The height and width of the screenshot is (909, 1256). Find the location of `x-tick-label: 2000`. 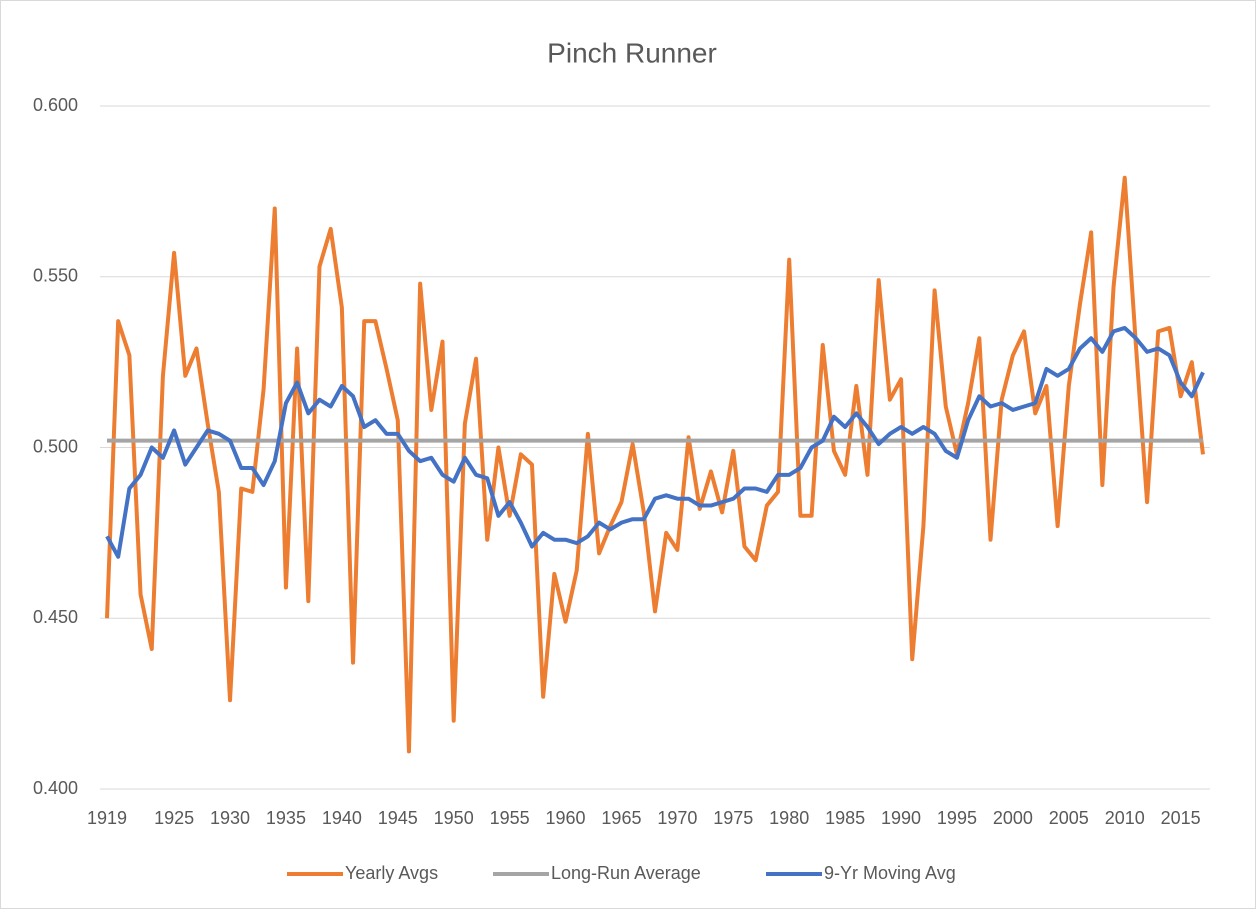

x-tick-label: 2000 is located at coordinates (1013, 818).